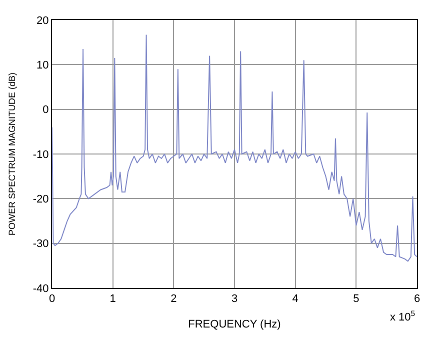  Describe the element at coordinates (403, 316) in the screenshot. I see `text: x 10$^{5}$` at that location.